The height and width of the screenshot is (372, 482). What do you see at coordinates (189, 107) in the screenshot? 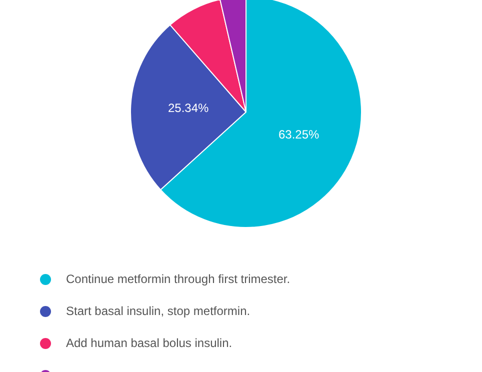
I see `data-label: 25.34%` at bounding box center [189, 107].